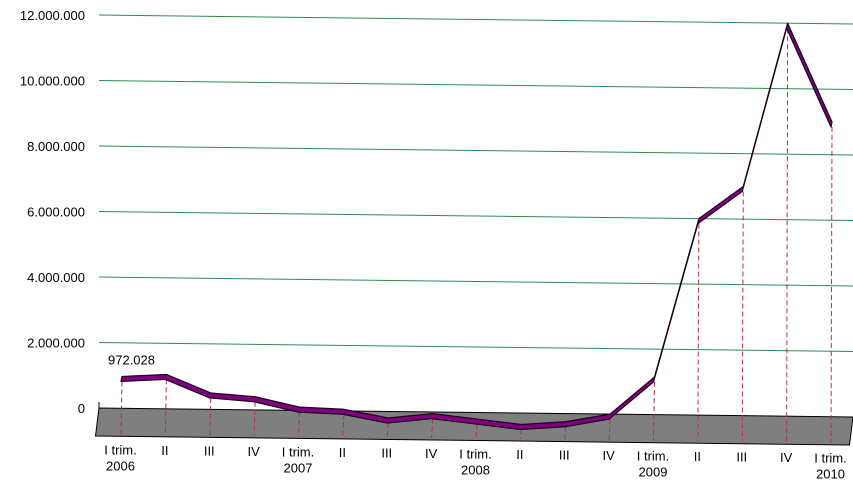  What do you see at coordinates (475, 470) in the screenshot?
I see `x-tick-label: 2008` at bounding box center [475, 470].